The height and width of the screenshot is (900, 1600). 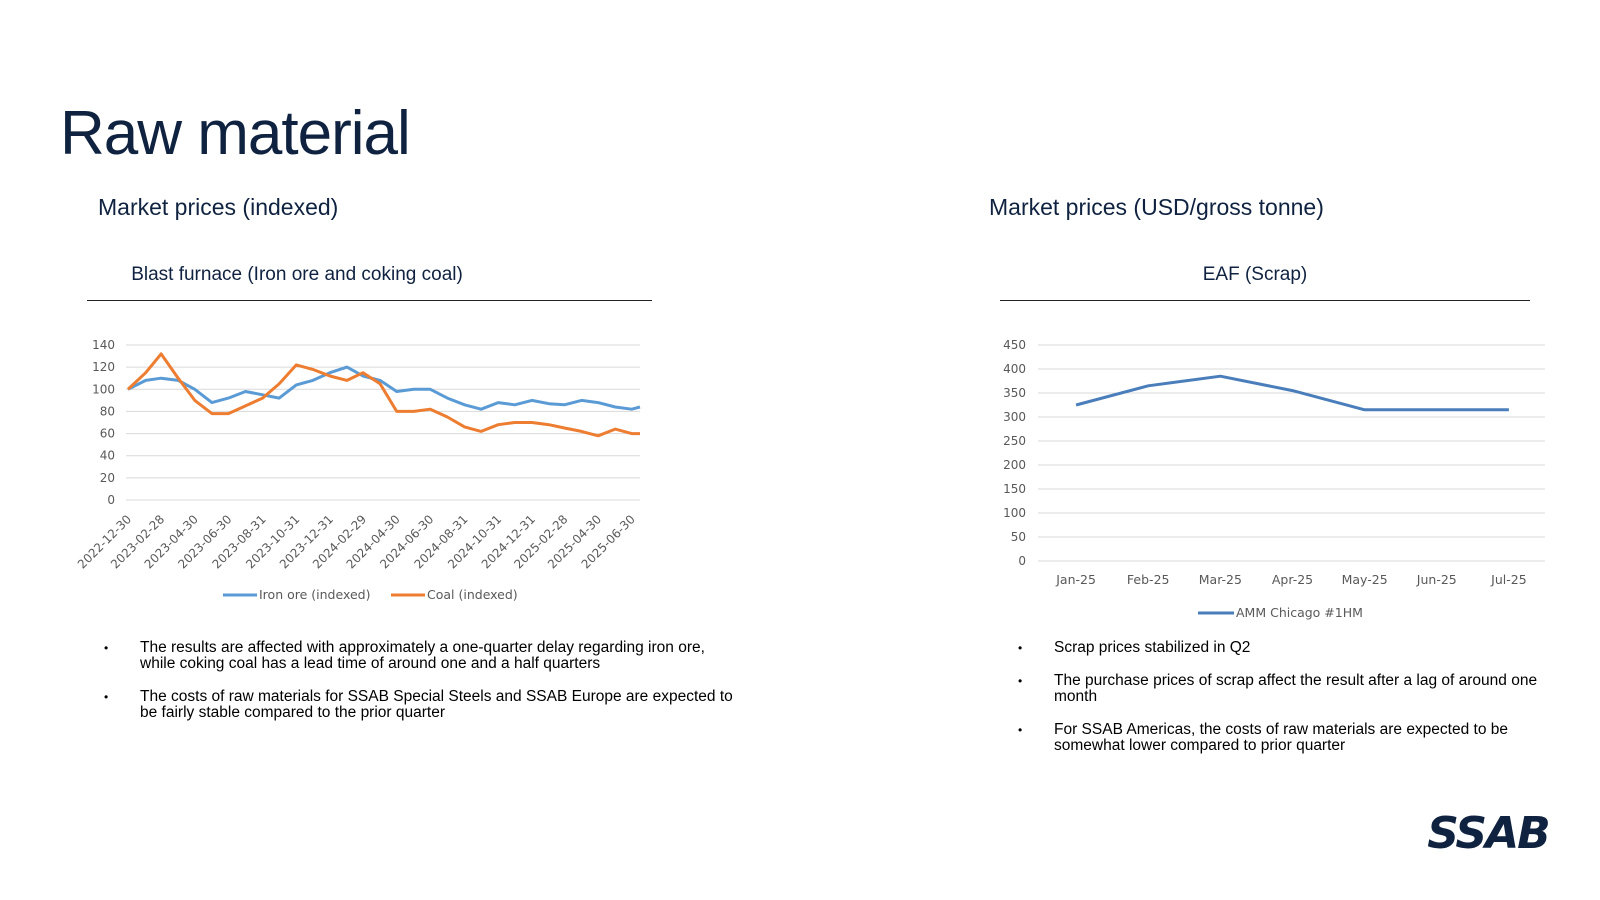 I want to click on y-tick-label: 400, so click(x=1014, y=369).